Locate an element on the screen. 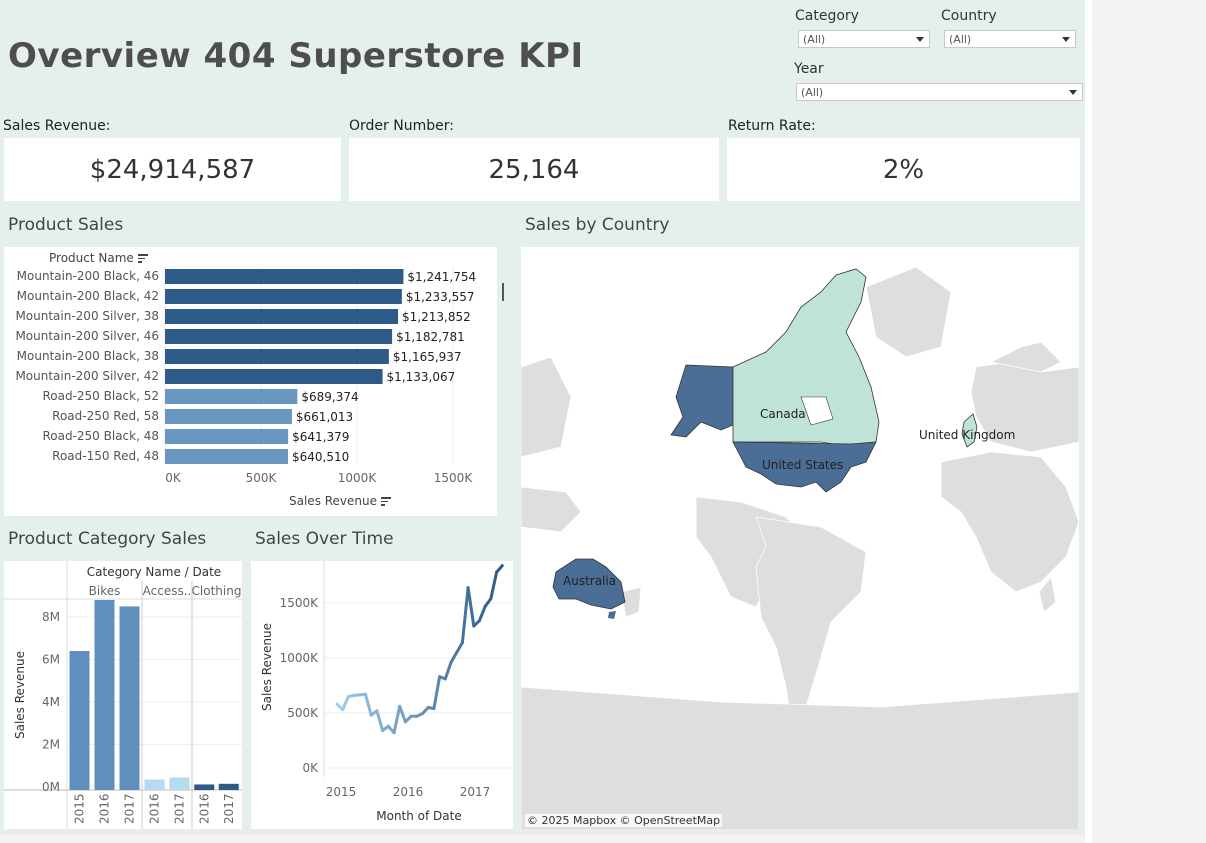  product-value-label: $689,374 is located at coordinates (329, 397).